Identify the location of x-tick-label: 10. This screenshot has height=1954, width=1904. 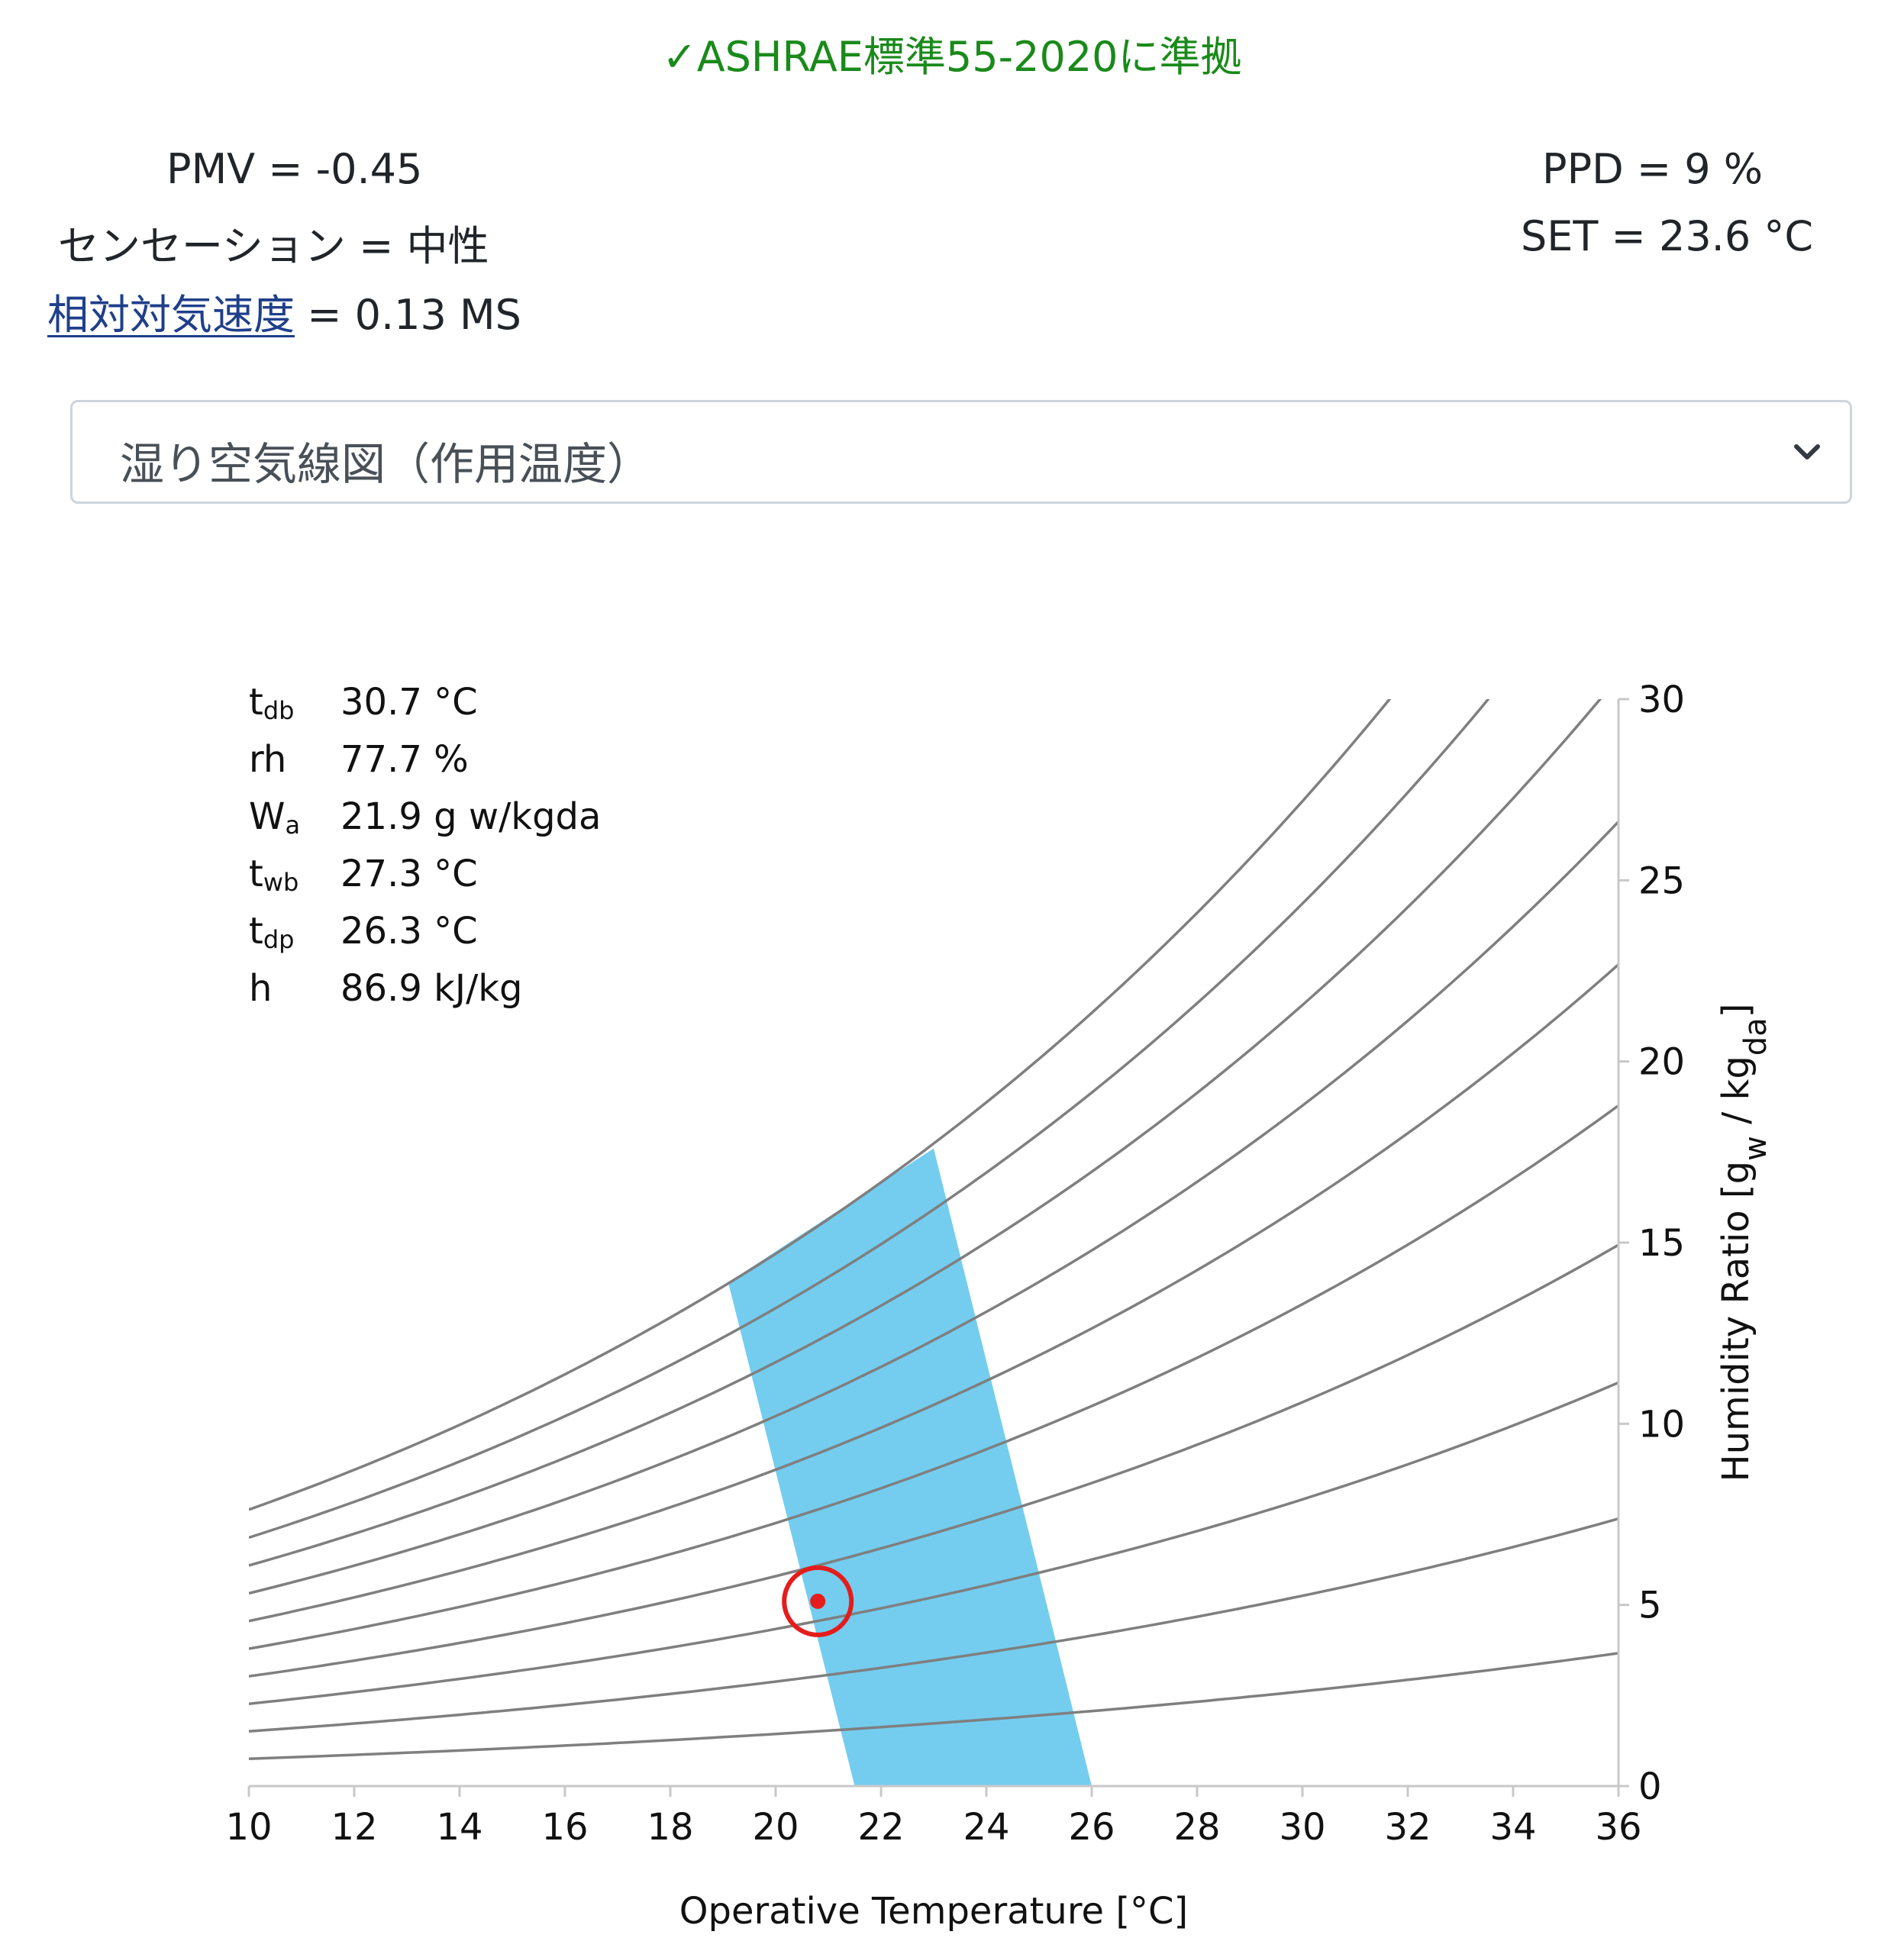
(248, 1828).